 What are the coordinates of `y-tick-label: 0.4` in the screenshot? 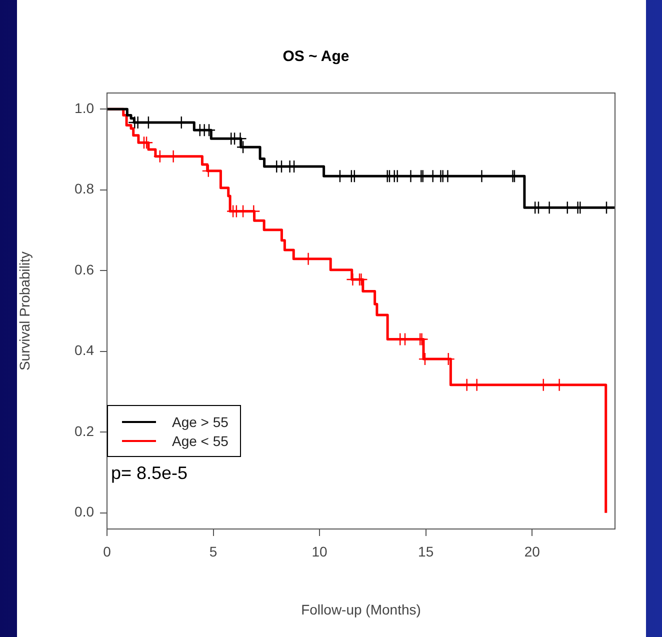 It's located at (84, 350).